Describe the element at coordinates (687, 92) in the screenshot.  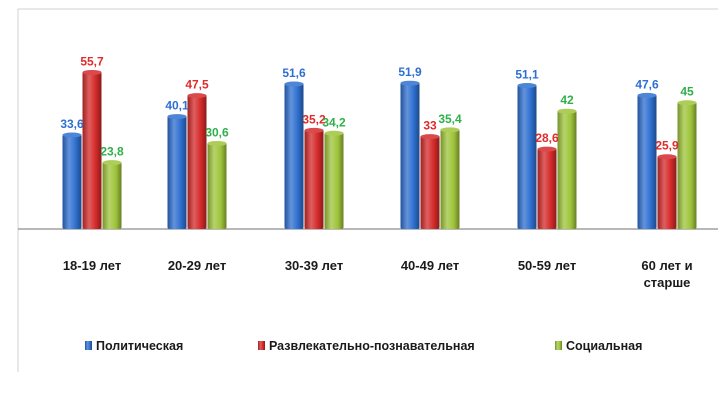
I see `value-label-3-6: 45` at that location.